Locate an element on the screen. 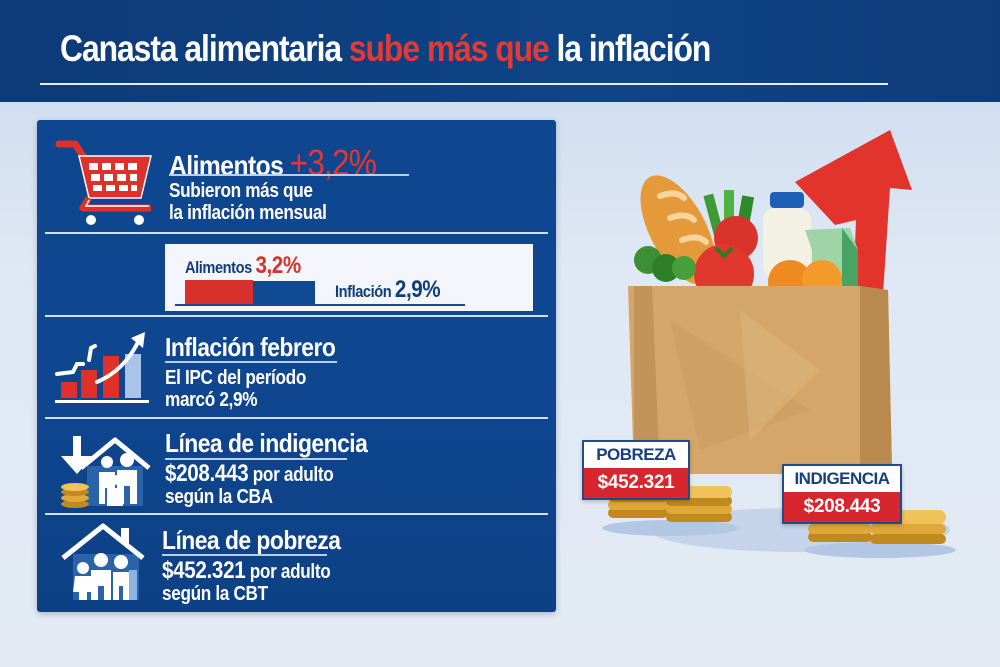 This screenshot has width=1000, height=667. up-arrow-icon is located at coordinates (853, 250).